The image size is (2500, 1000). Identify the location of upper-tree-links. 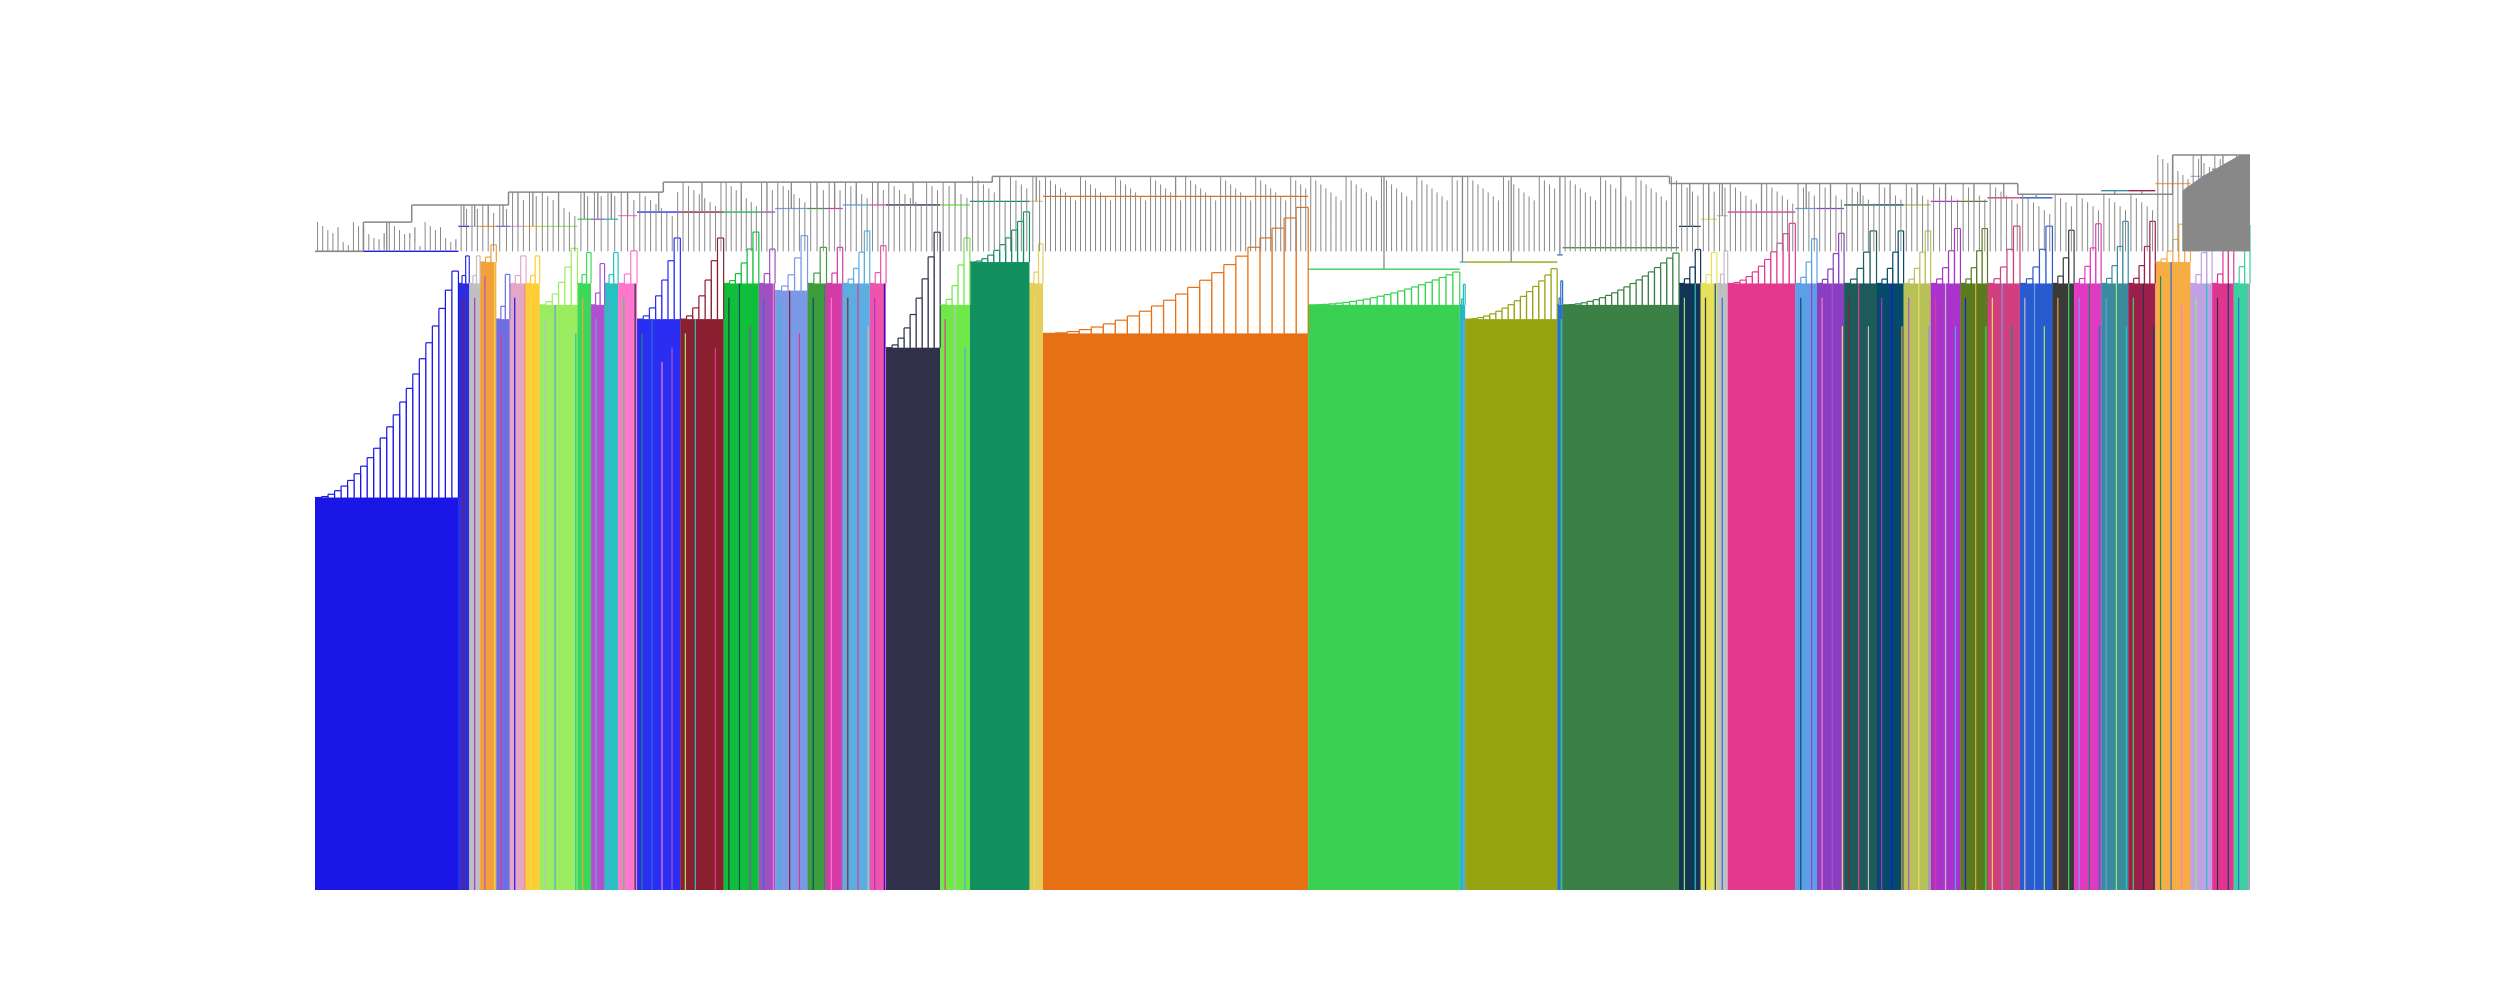
(1282, 212).